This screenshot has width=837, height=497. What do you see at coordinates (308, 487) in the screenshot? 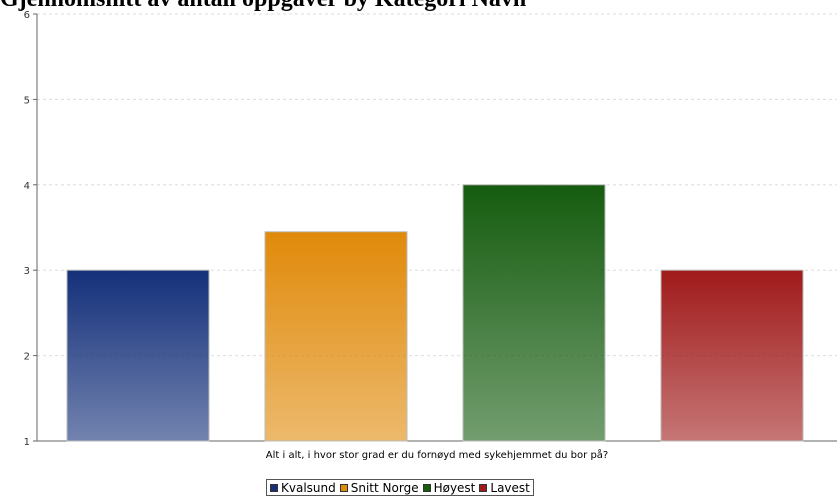
I see `legend-label: Kvalsund` at bounding box center [308, 487].